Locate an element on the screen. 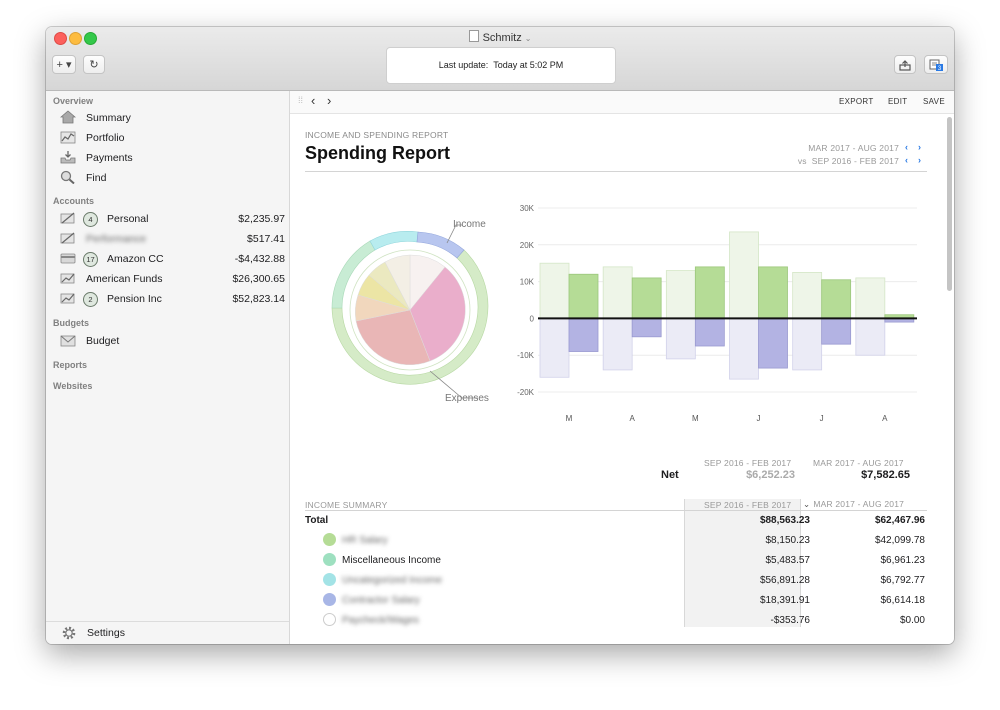  chevron-down-icon: ⌄ is located at coordinates (528, 38).